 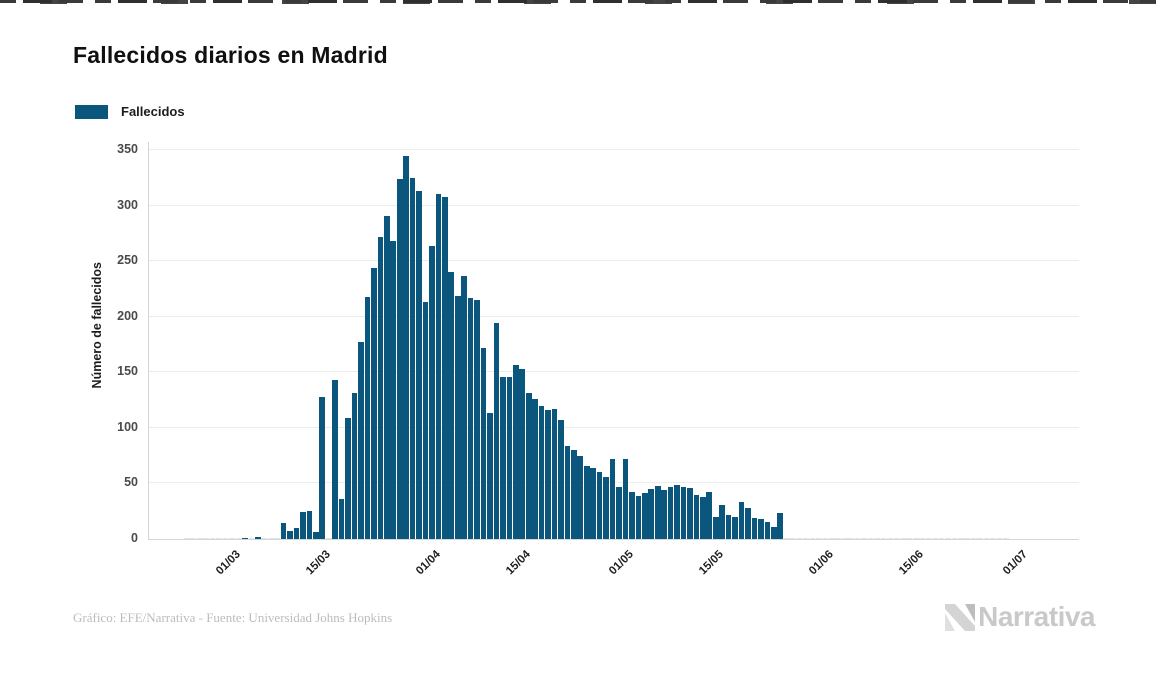 I want to click on bar-13/03, so click(x=316, y=535).